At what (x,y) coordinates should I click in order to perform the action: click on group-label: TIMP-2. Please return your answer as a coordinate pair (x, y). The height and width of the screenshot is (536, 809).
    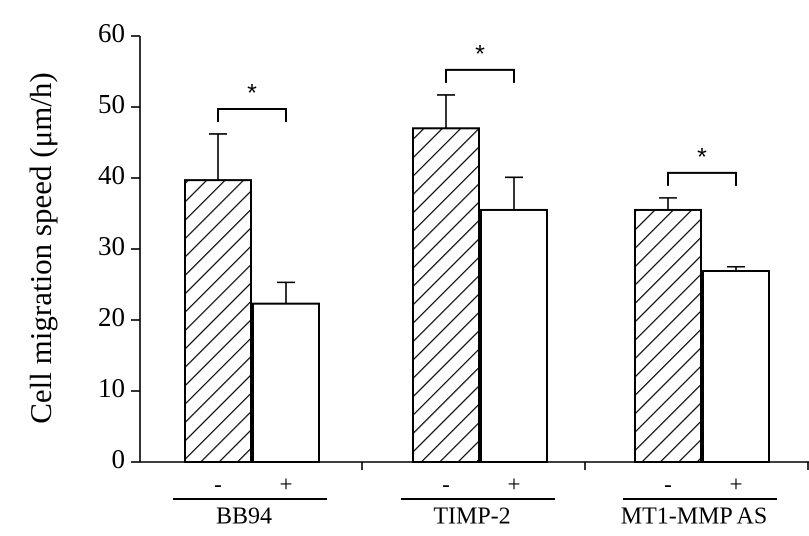
    Looking at the image, I should click on (471, 517).